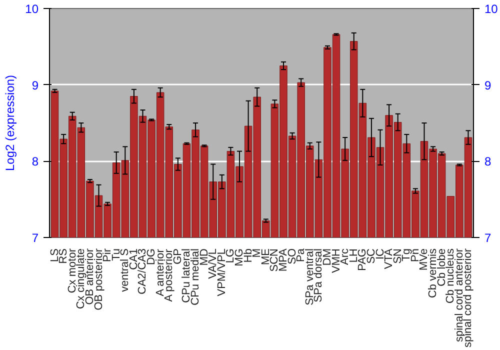  I want to click on y2-tick-label: 9, so click(488, 85).